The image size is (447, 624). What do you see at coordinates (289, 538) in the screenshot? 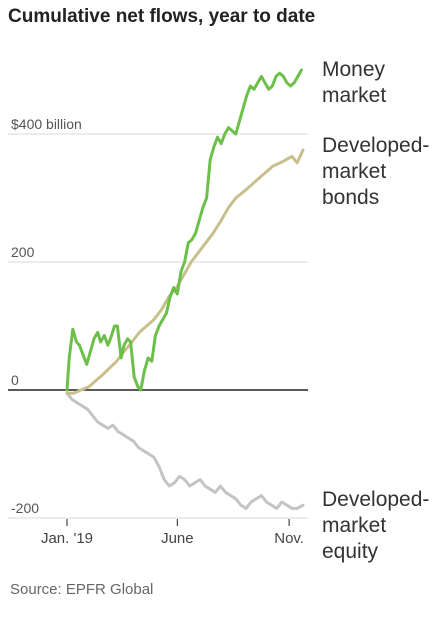
I see `x-tick-label: Nov.` at bounding box center [289, 538].